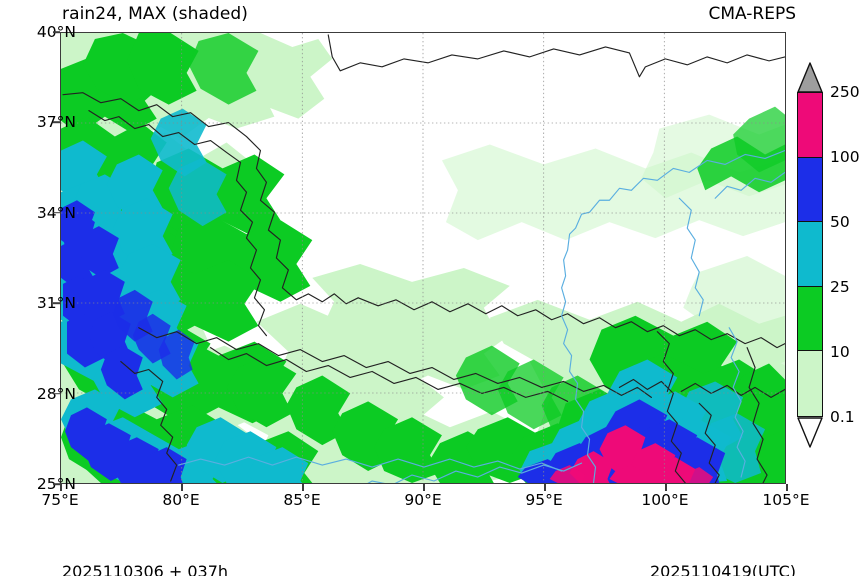 This screenshot has width=860, height=576. I want to click on x-tick-label: 95°E, so click(544, 500).